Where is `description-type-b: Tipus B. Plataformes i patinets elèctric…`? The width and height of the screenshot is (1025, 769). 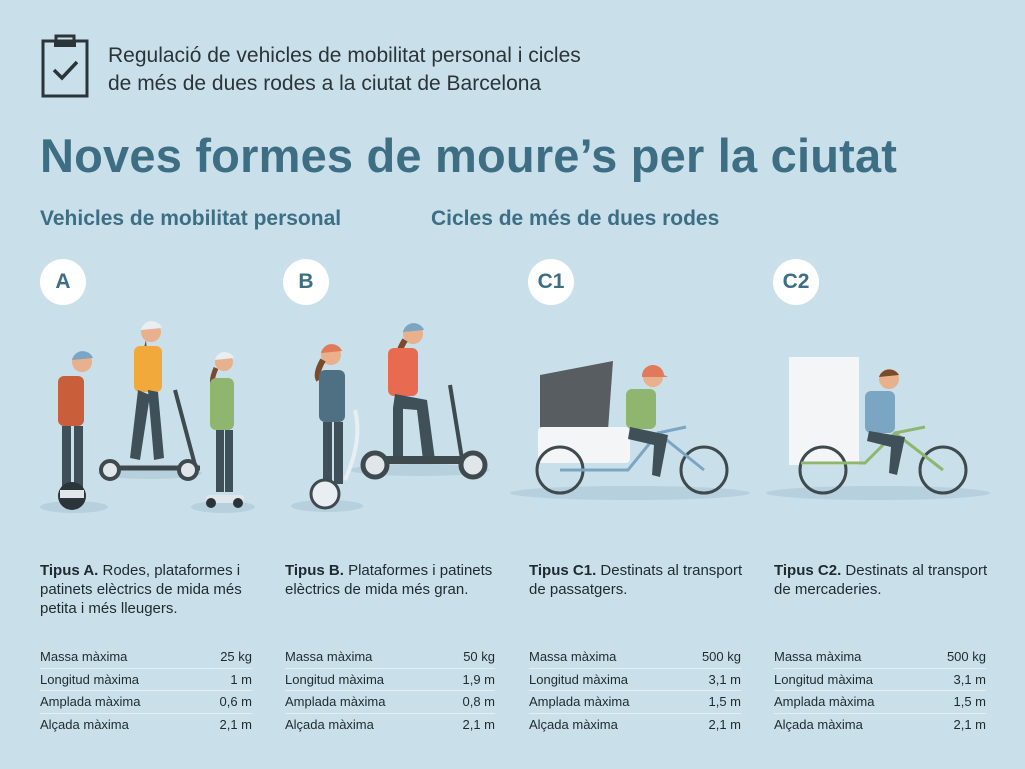 description-type-b: Tipus B. Plataformes i patinets elèctric… is located at coordinates (389, 580).